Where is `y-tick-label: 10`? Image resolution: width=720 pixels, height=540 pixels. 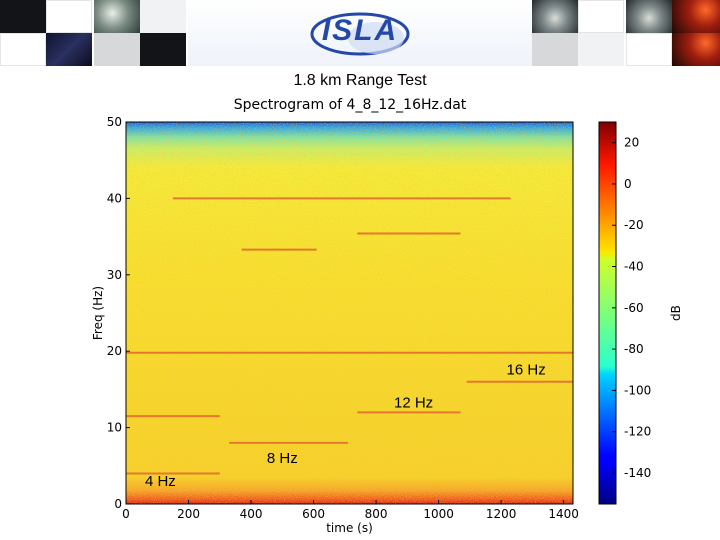
y-tick-label: 10 is located at coordinates (114, 428).